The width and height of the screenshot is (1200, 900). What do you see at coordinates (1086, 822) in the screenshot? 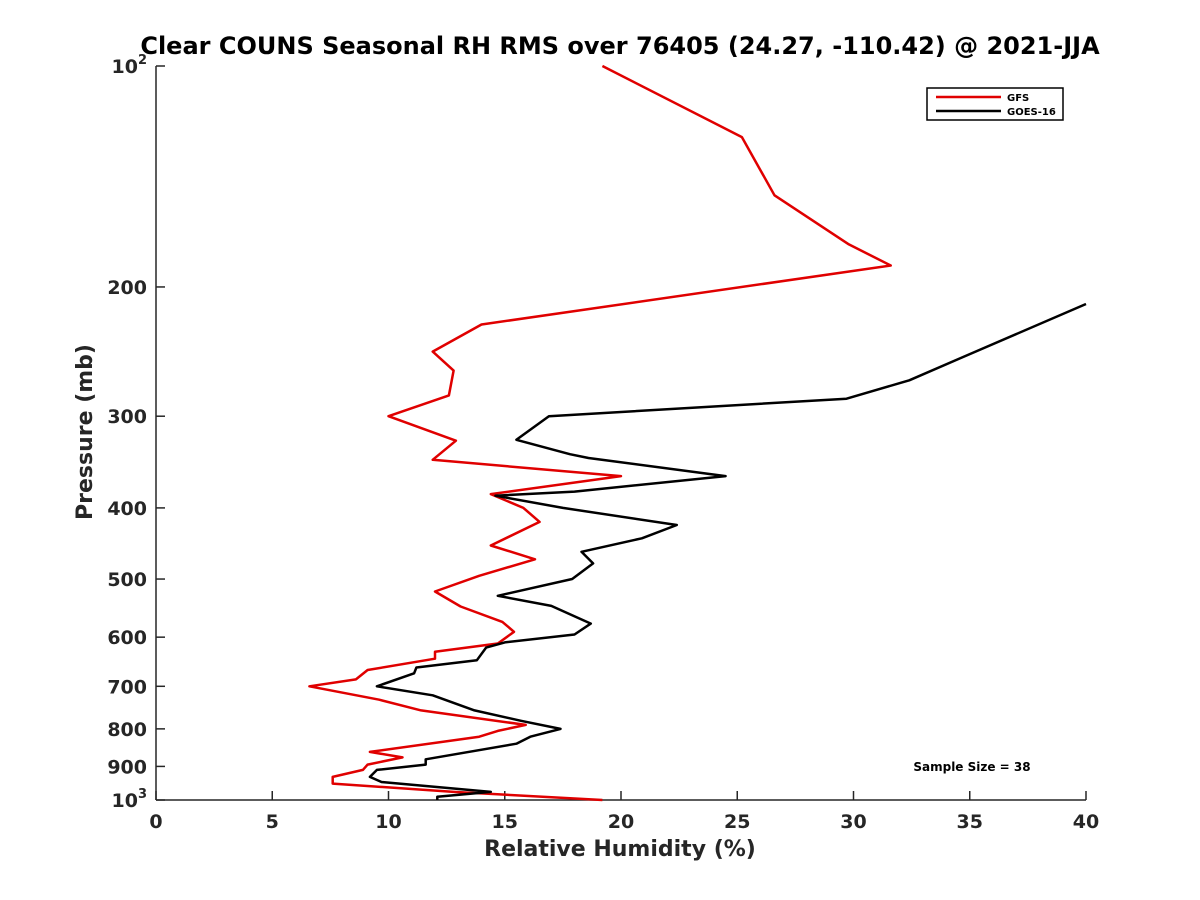
I see `x-tick-label: 40` at bounding box center [1086, 822].